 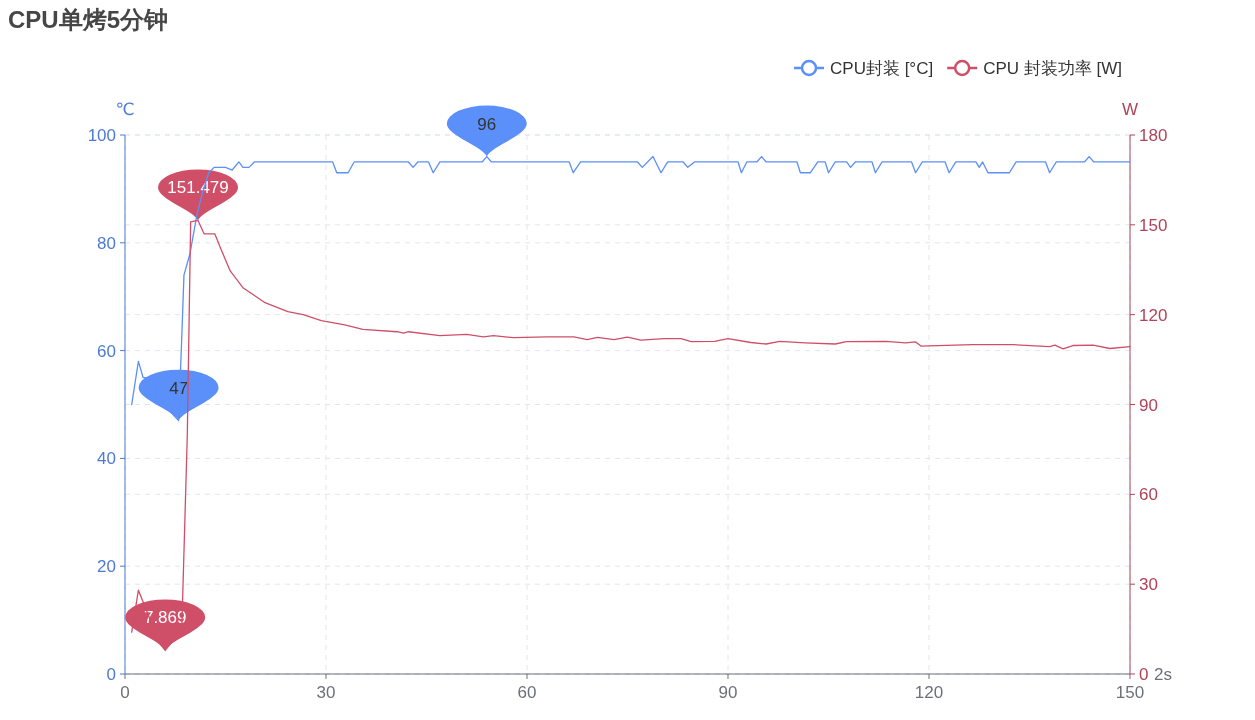 I want to click on x-tick-label: 30, so click(x=326, y=692).